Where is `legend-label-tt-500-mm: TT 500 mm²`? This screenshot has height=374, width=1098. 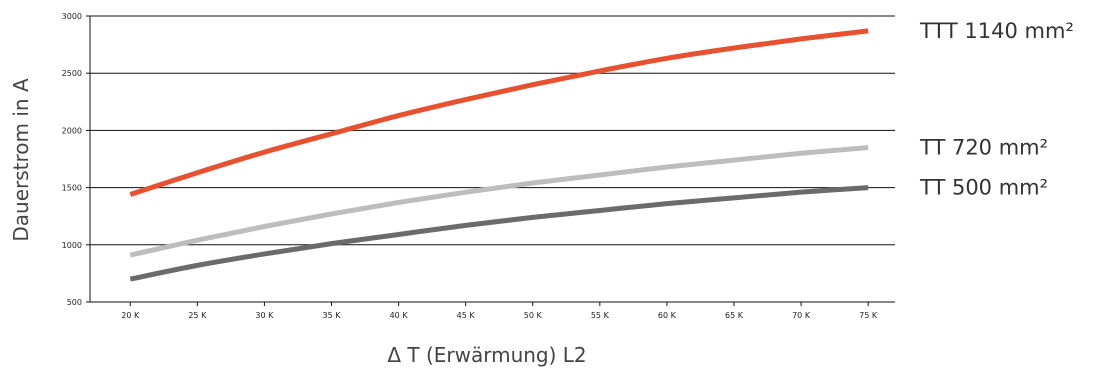 legend-label-tt-500-mm: TT 500 mm² is located at coordinates (983, 188).